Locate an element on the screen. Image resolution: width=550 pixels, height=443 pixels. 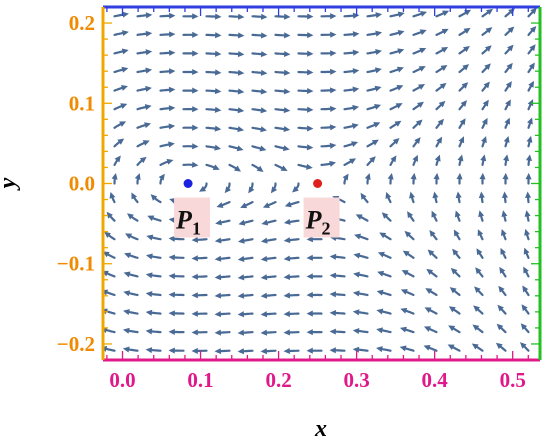
critical-point-label: P2 is located at coordinates (318, 222).